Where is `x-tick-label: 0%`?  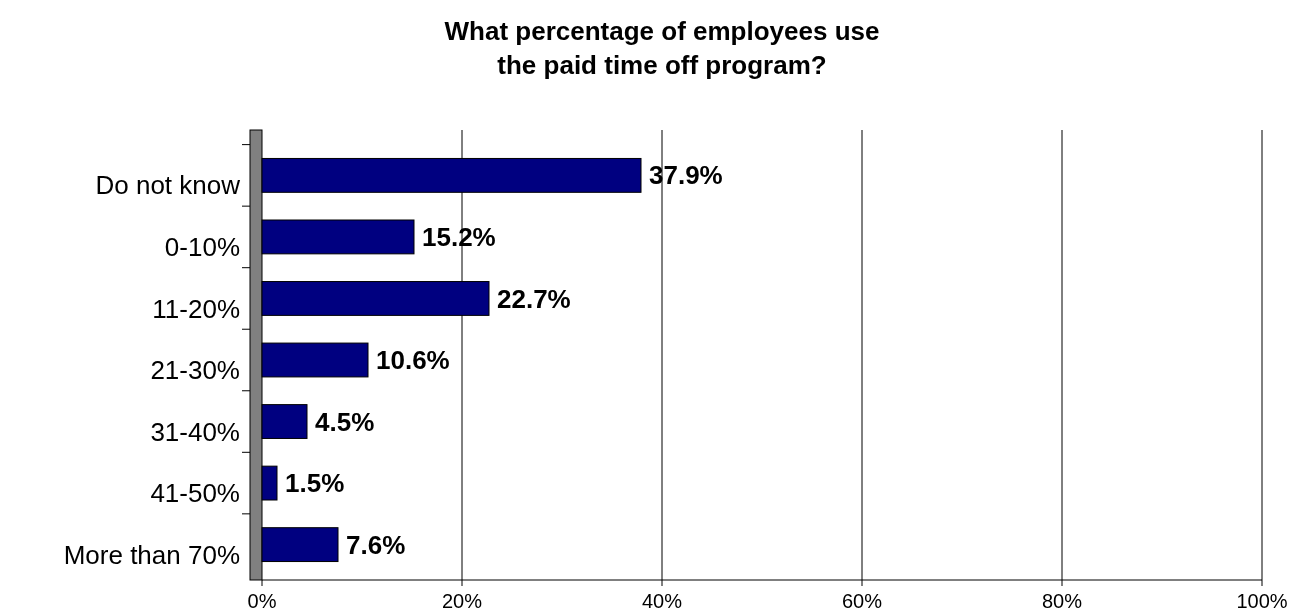
x-tick-label: 0% is located at coordinates (262, 601).